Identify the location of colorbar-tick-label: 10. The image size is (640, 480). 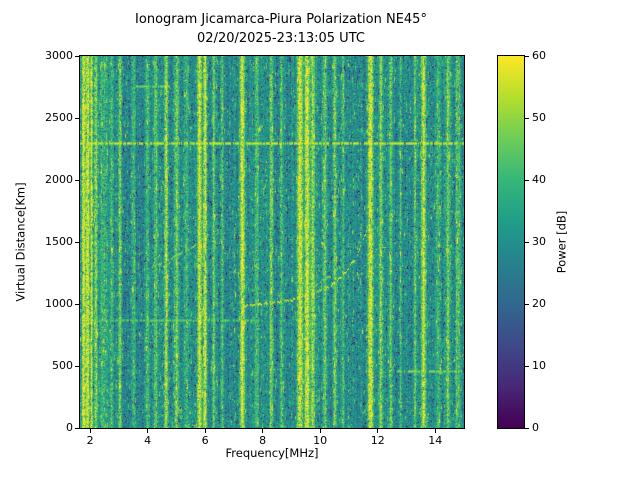
(539, 365).